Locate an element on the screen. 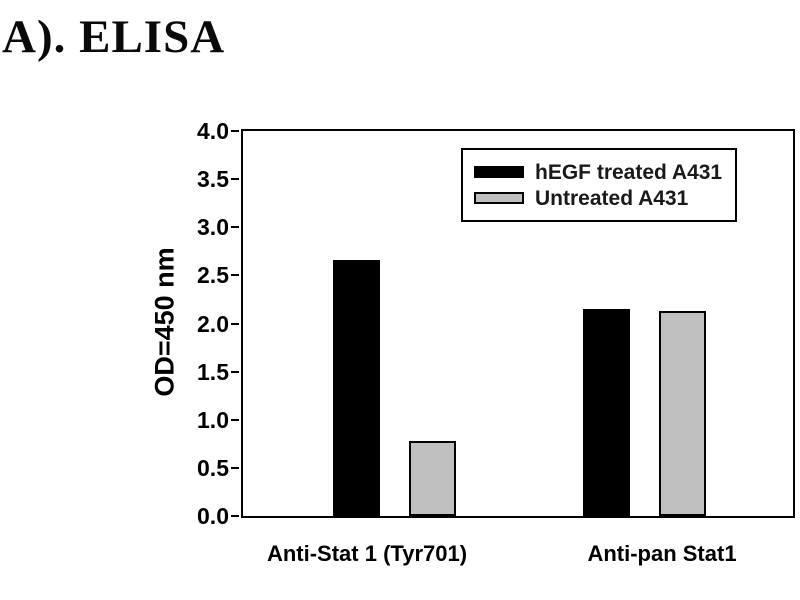  y-tick-label: 1.0 is located at coordinates (213, 419).